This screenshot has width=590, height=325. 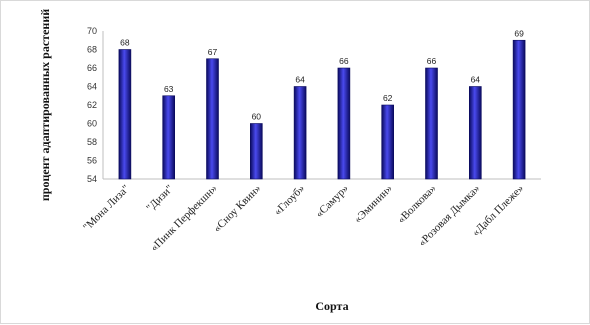 I want to click on y-tick-label: 68, so click(x=92, y=50).